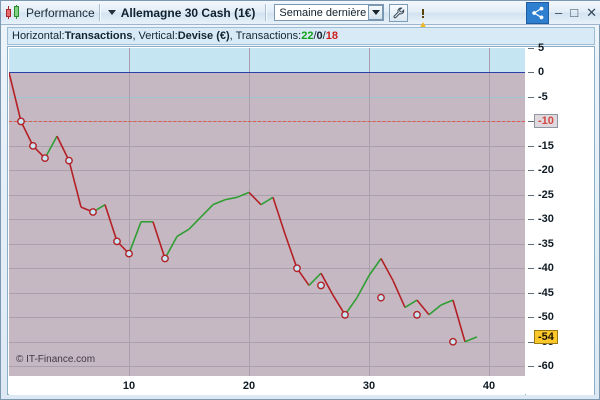  Describe the element at coordinates (13, 12) in the screenshot. I see `candlestick-icon` at that location.